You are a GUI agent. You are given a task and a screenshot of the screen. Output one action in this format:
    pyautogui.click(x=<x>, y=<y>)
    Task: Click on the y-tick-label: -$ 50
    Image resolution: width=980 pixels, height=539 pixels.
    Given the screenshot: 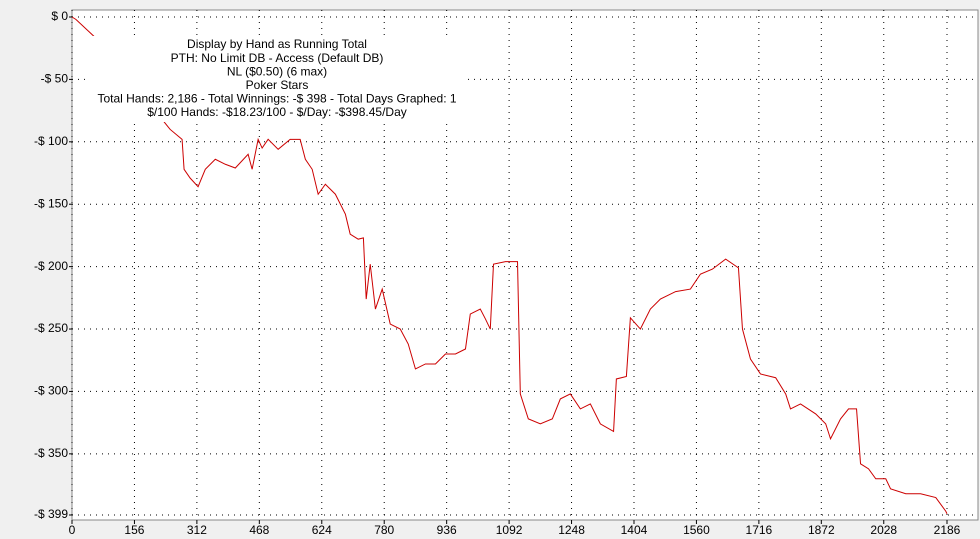 What is the action you would take?
    pyautogui.click(x=55, y=79)
    